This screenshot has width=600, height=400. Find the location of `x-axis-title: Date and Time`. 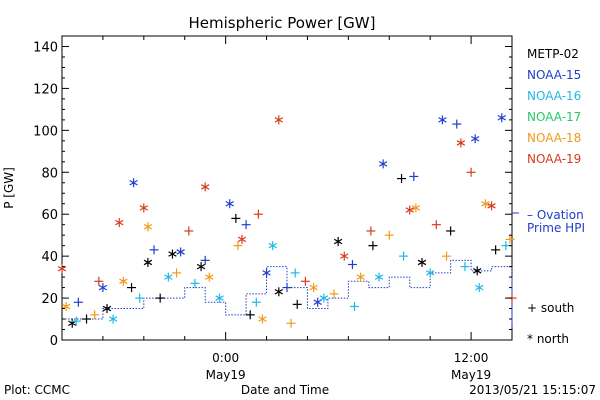

x-axis-title: Date and Time is located at coordinates (285, 390).